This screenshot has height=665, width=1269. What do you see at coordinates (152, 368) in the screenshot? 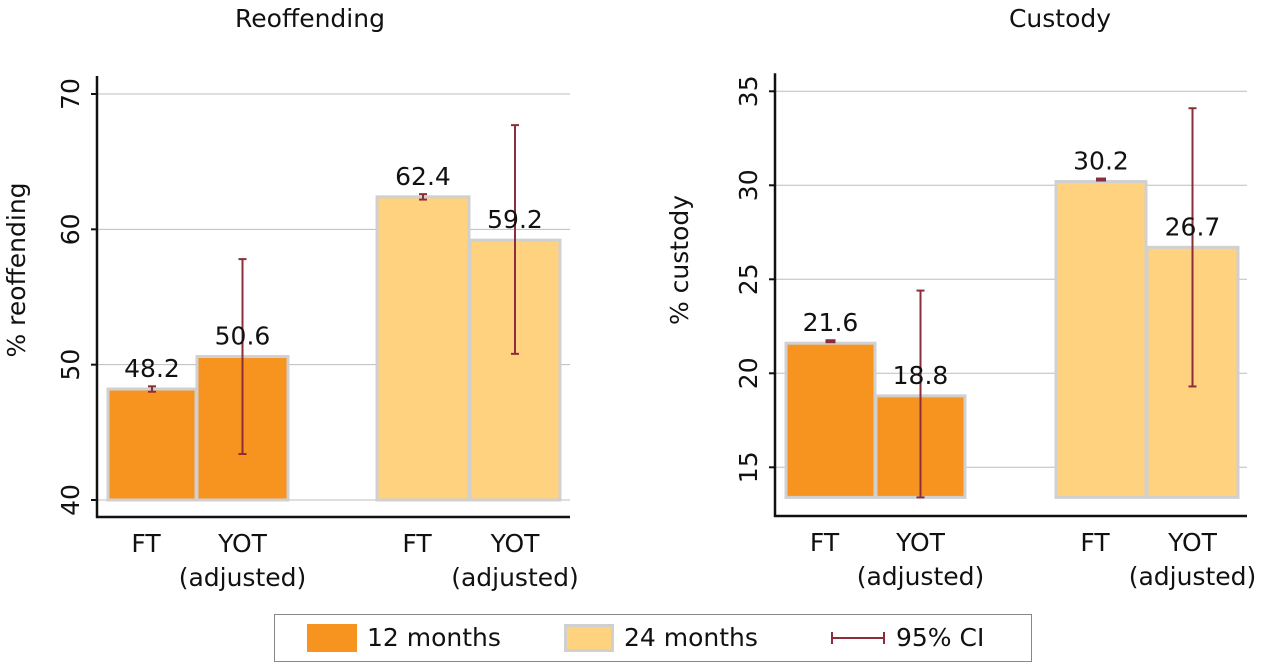
I see `data-label: 48.2` at bounding box center [152, 368].